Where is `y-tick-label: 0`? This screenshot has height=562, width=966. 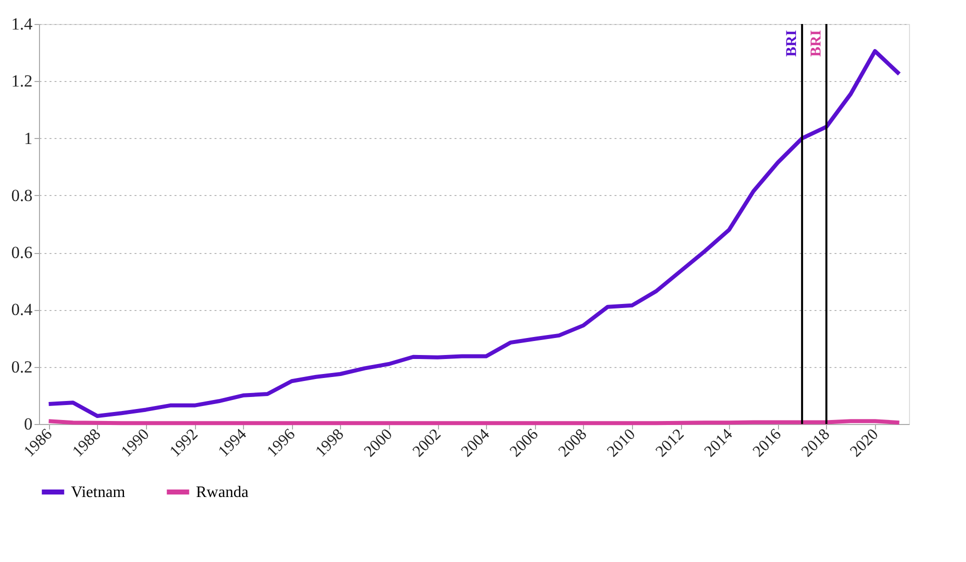
y-tick-label: 0 is located at coordinates (28, 424).